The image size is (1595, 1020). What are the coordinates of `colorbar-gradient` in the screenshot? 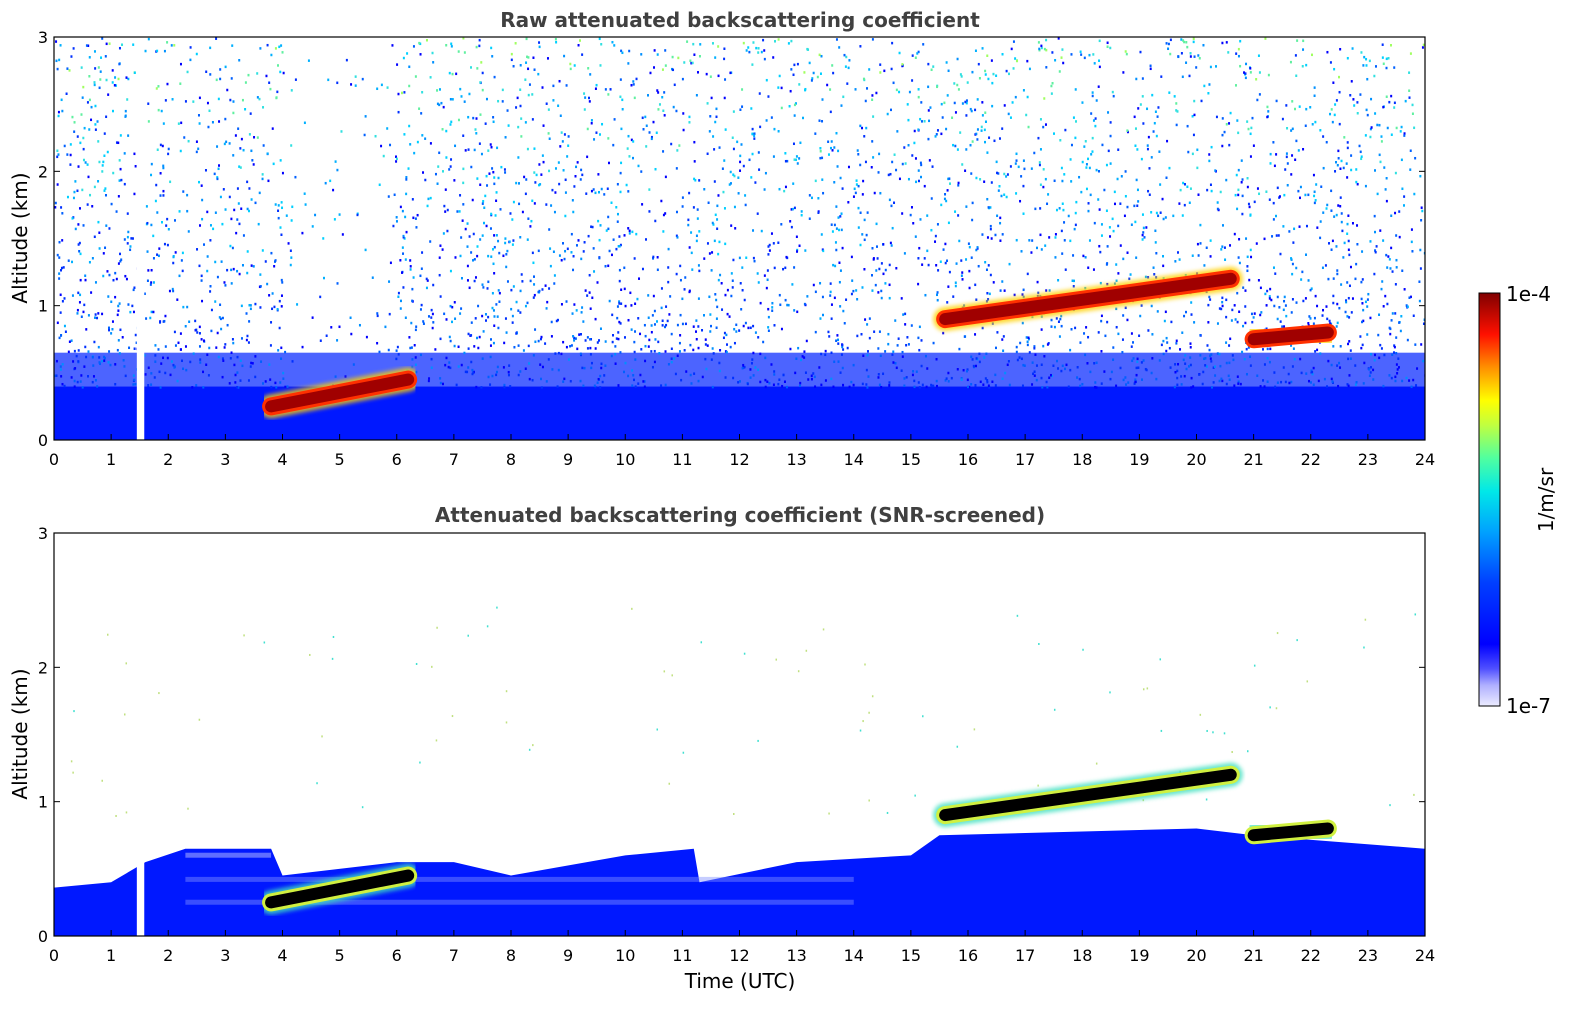 It's located at (1489, 499).